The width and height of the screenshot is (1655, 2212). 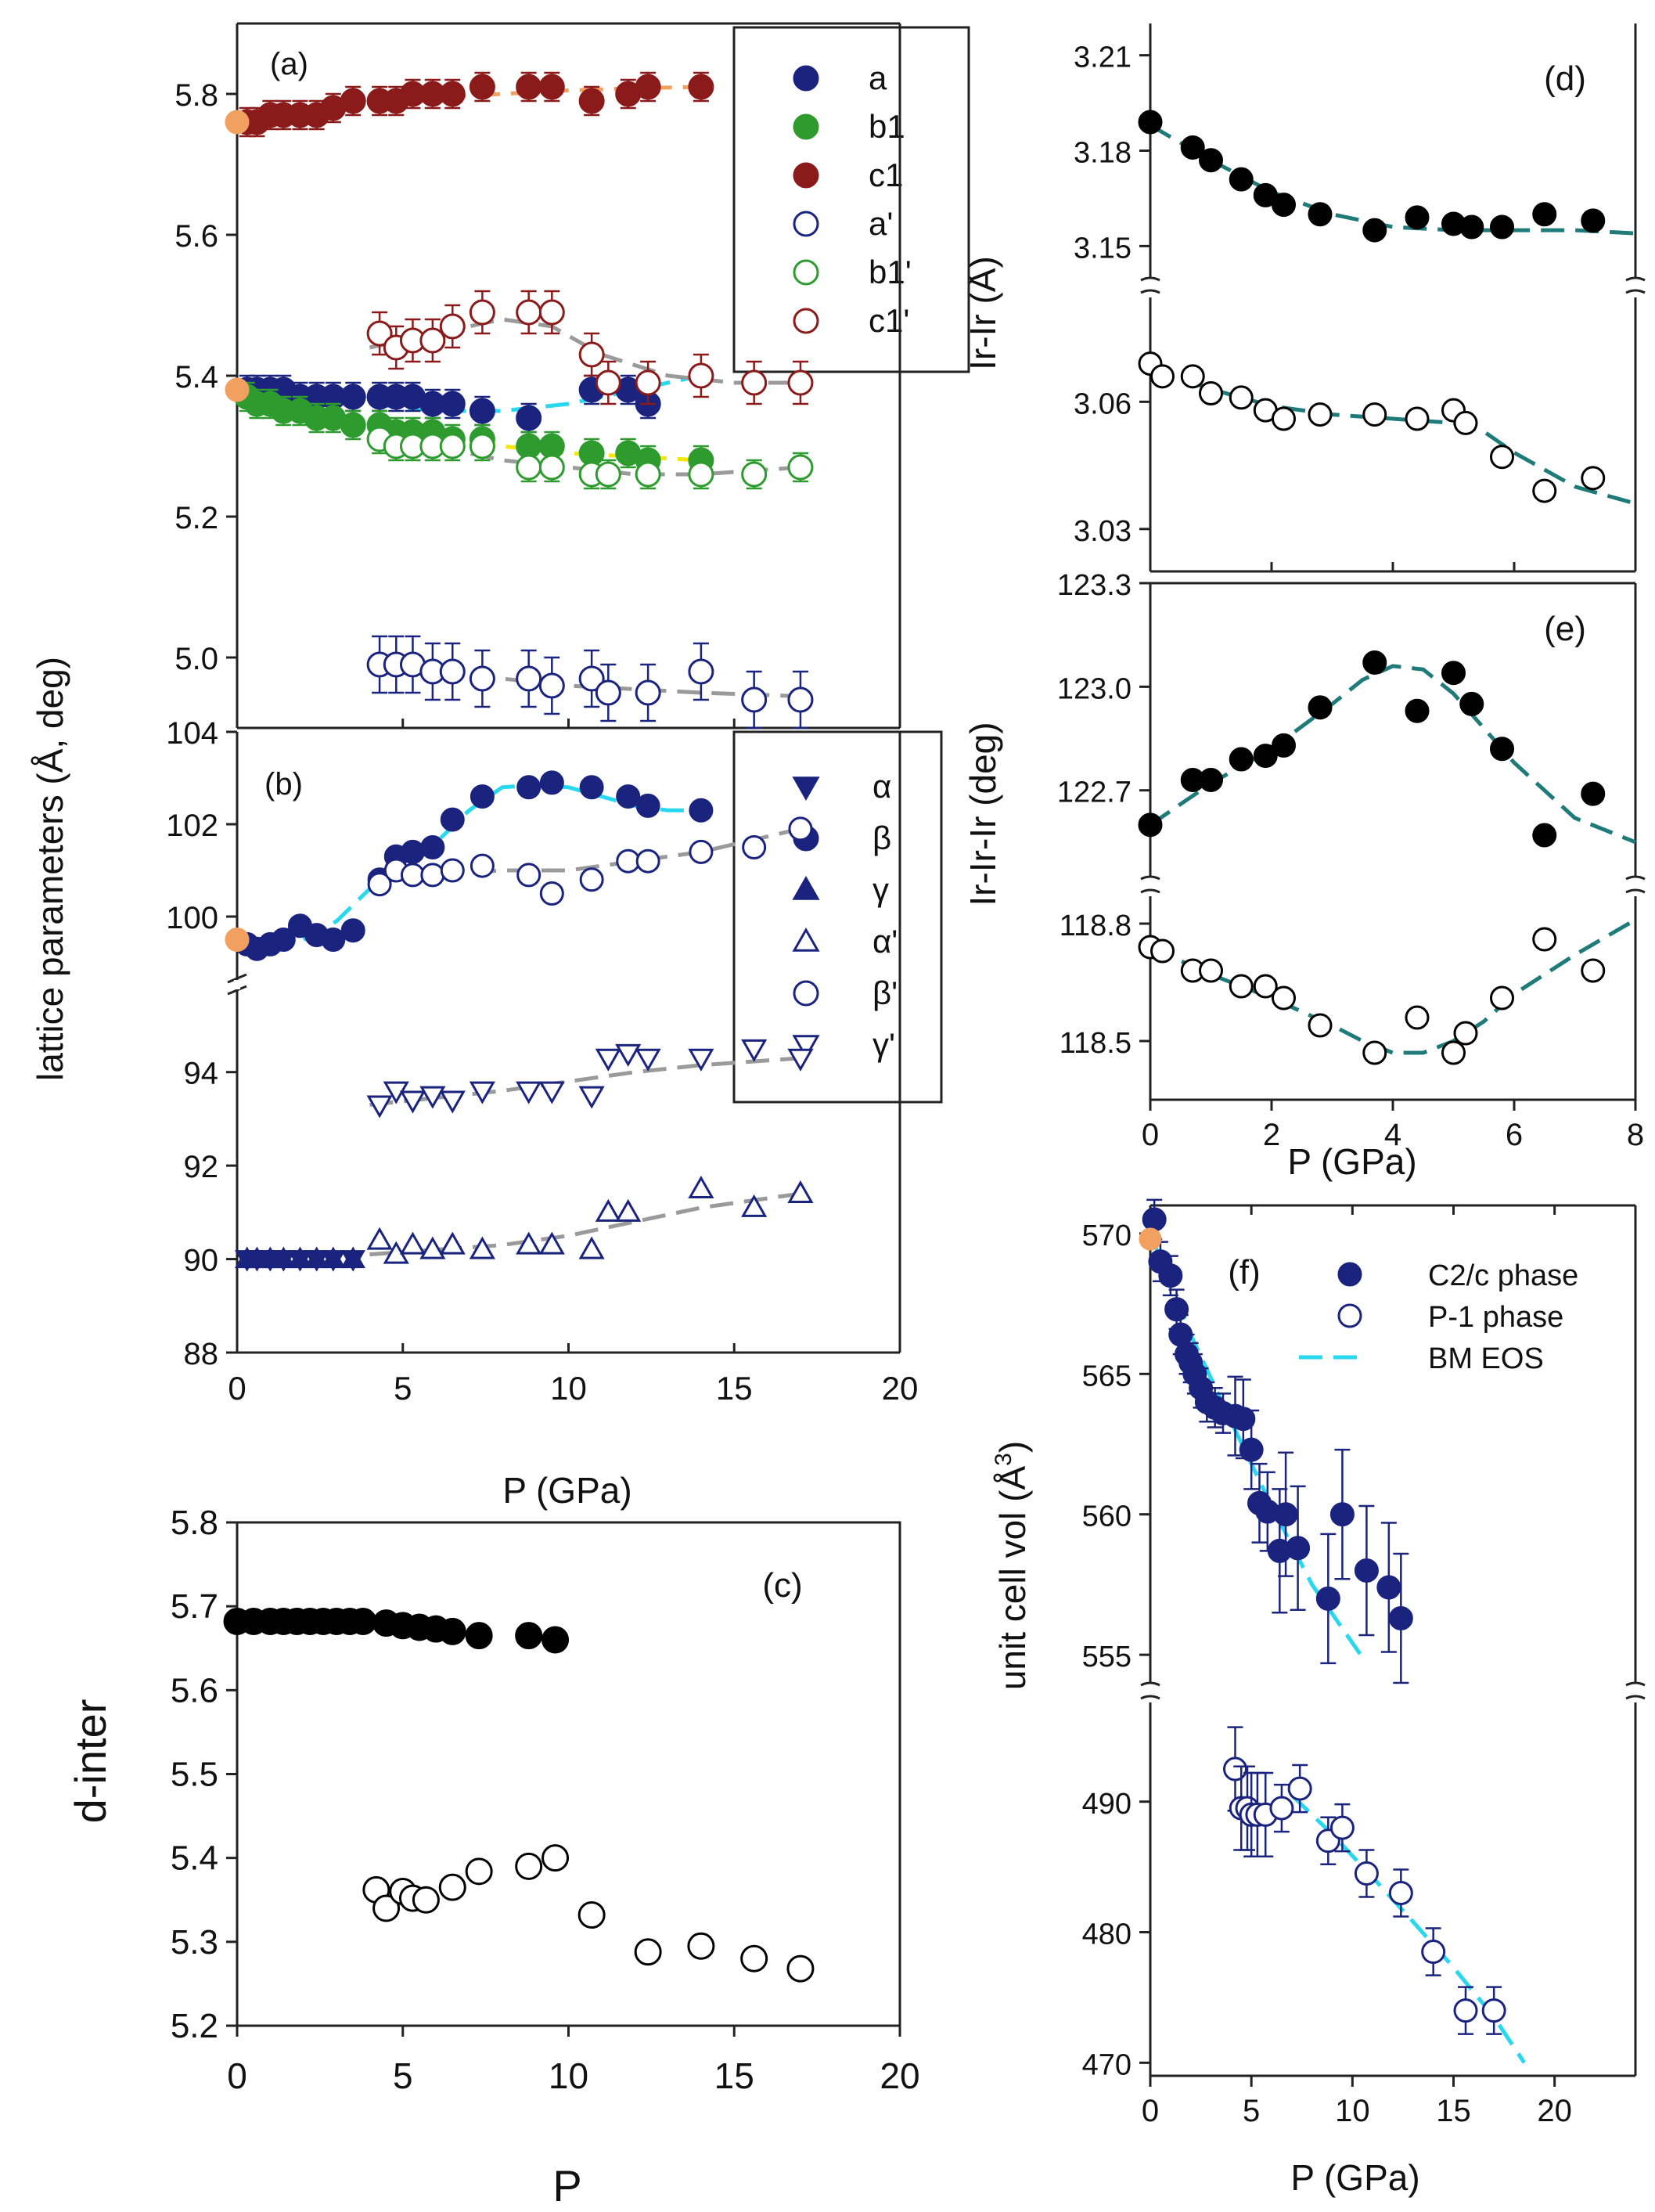 What do you see at coordinates (1107, 2064) in the screenshot?
I see `f-ytick-label-0: 470` at bounding box center [1107, 2064].